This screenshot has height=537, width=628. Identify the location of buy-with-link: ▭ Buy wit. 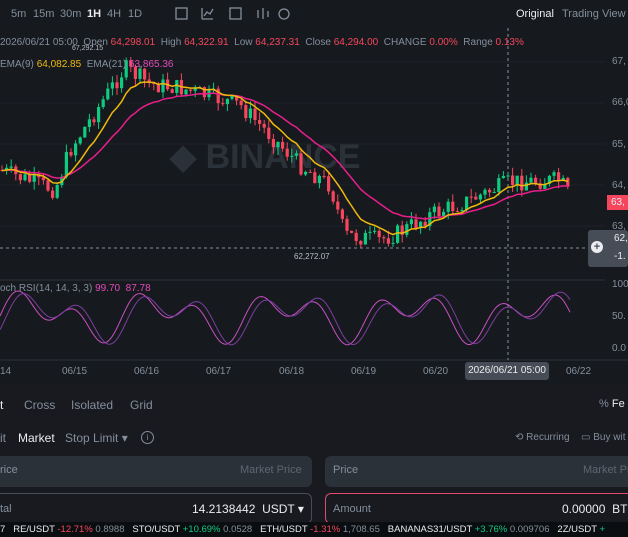
(603, 437).